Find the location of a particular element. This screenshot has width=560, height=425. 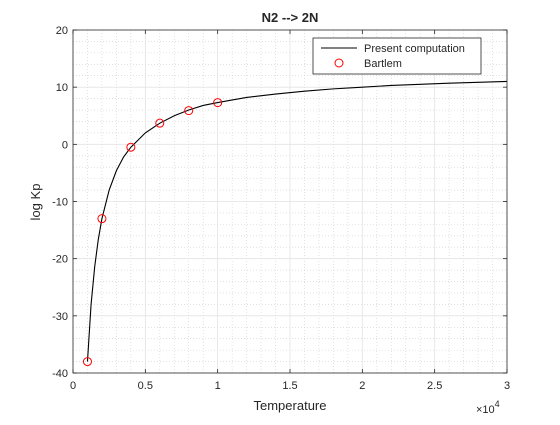

x-tick-label: 0 is located at coordinates (73, 386).